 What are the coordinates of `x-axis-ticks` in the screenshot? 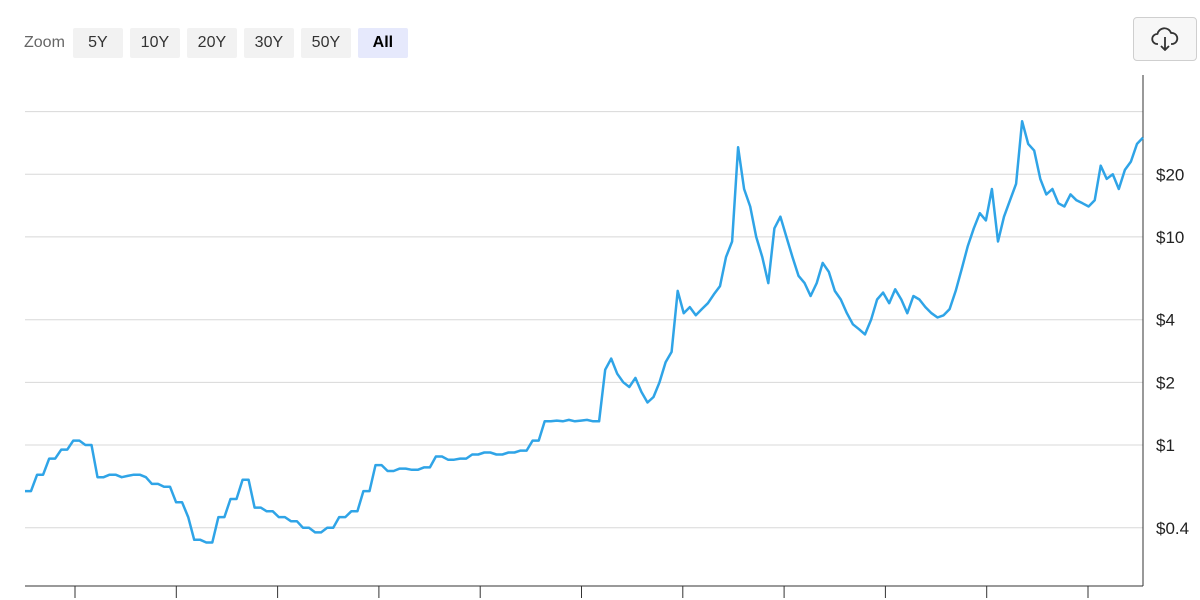 It's located at (581, 592).